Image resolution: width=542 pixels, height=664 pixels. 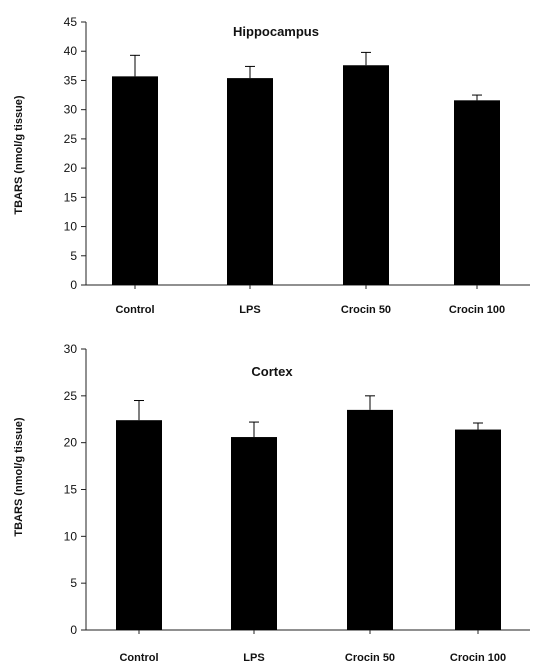 I want to click on y-tick-label: 45, so click(x=71, y=22).